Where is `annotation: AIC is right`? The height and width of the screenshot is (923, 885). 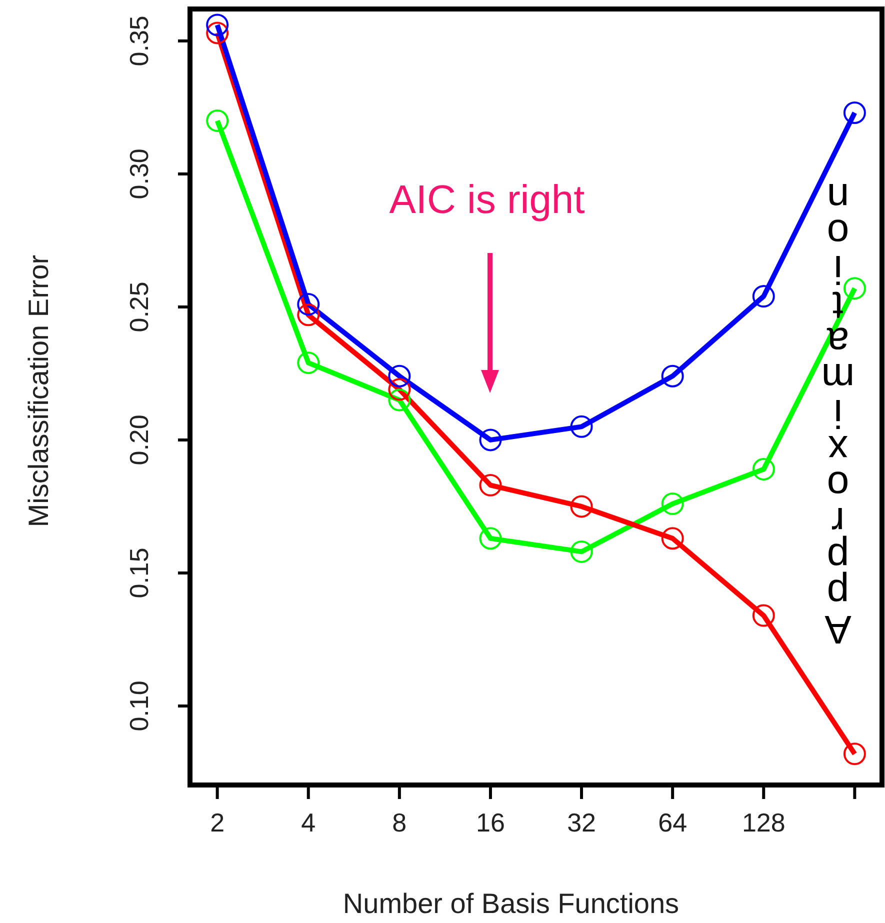 annotation: AIC is right is located at coordinates (487, 200).